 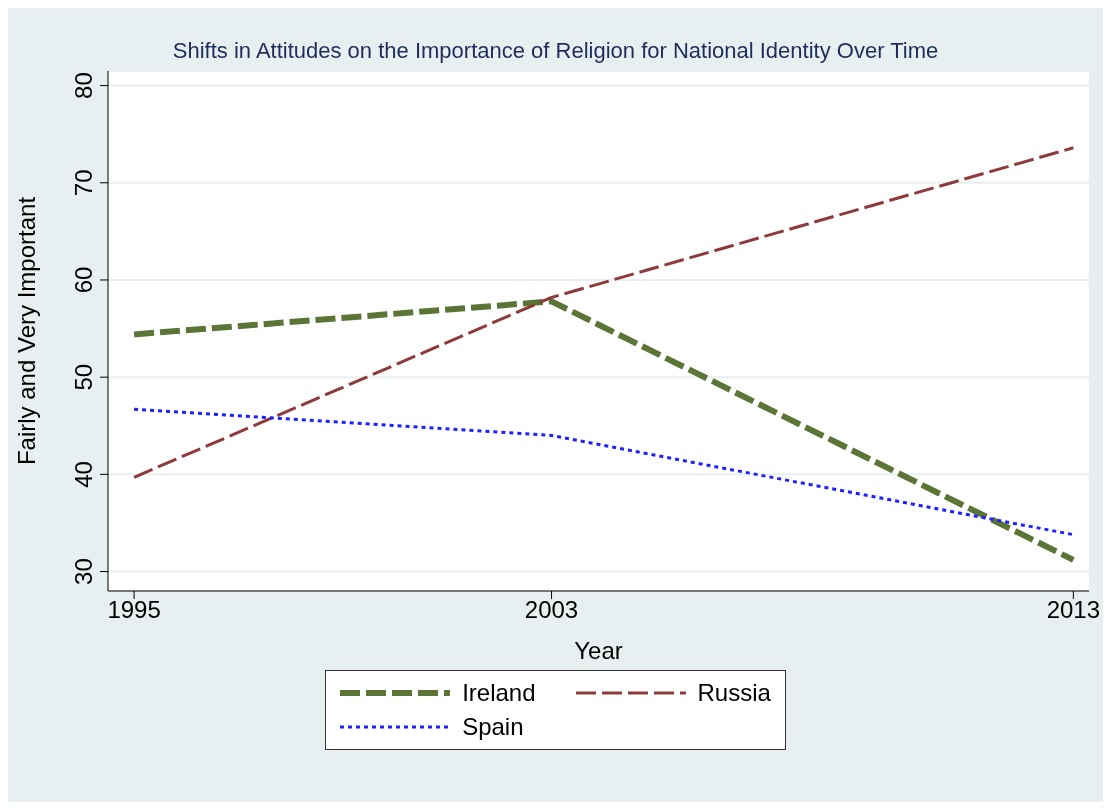 I want to click on y-tick-label: 40, so click(x=83, y=474).